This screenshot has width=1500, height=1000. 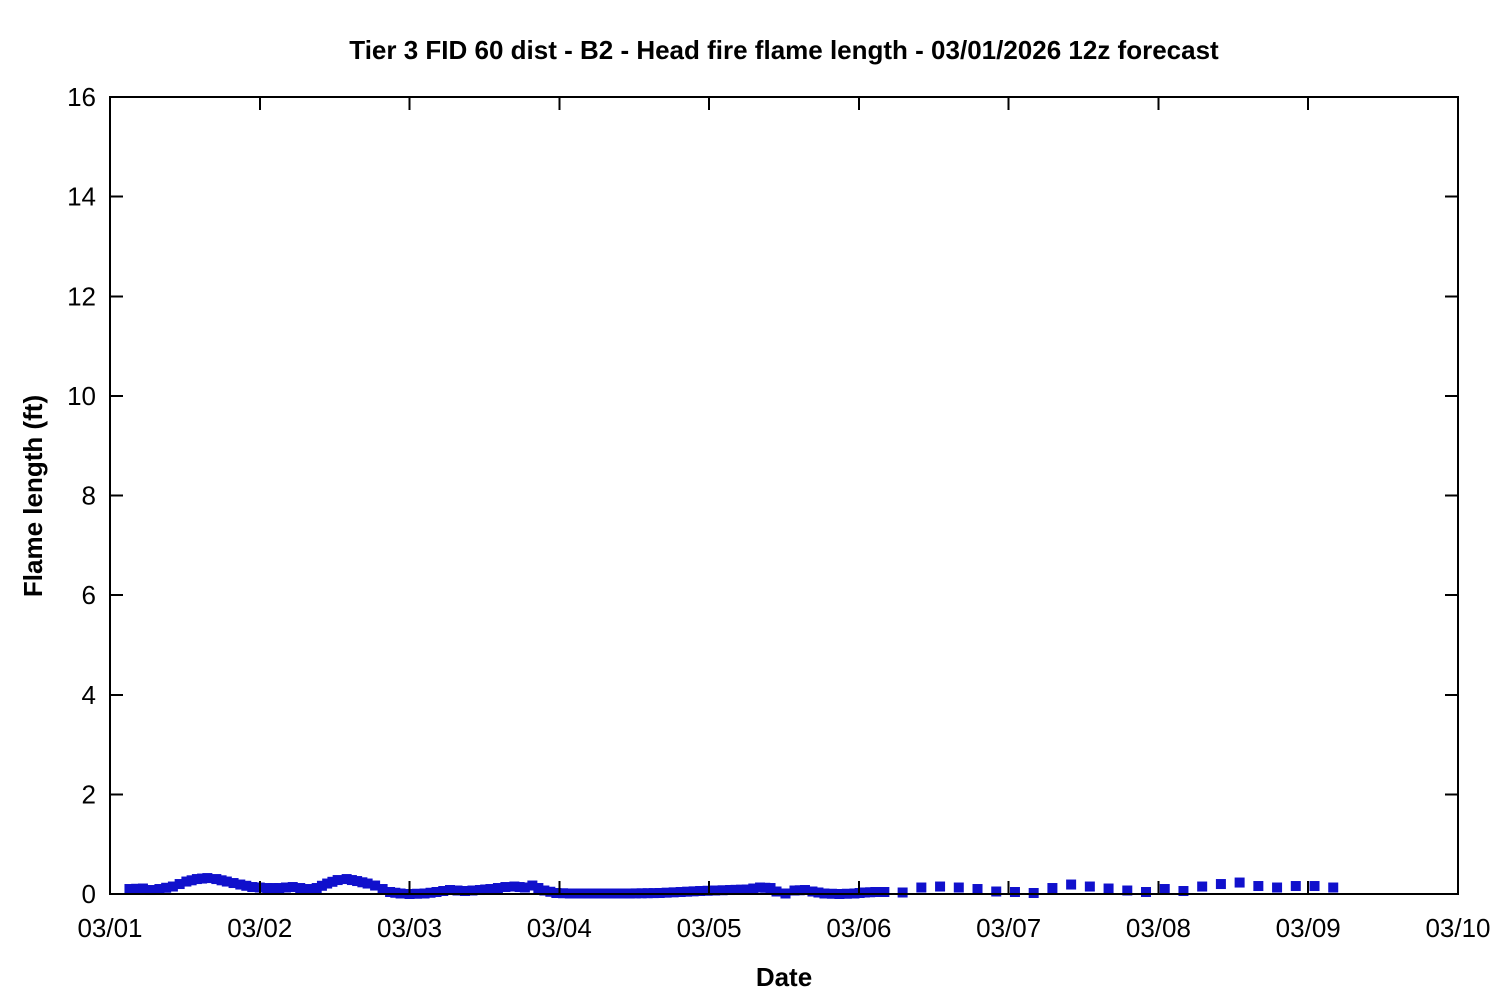 I want to click on y-tick-label: 6, so click(x=89, y=595).